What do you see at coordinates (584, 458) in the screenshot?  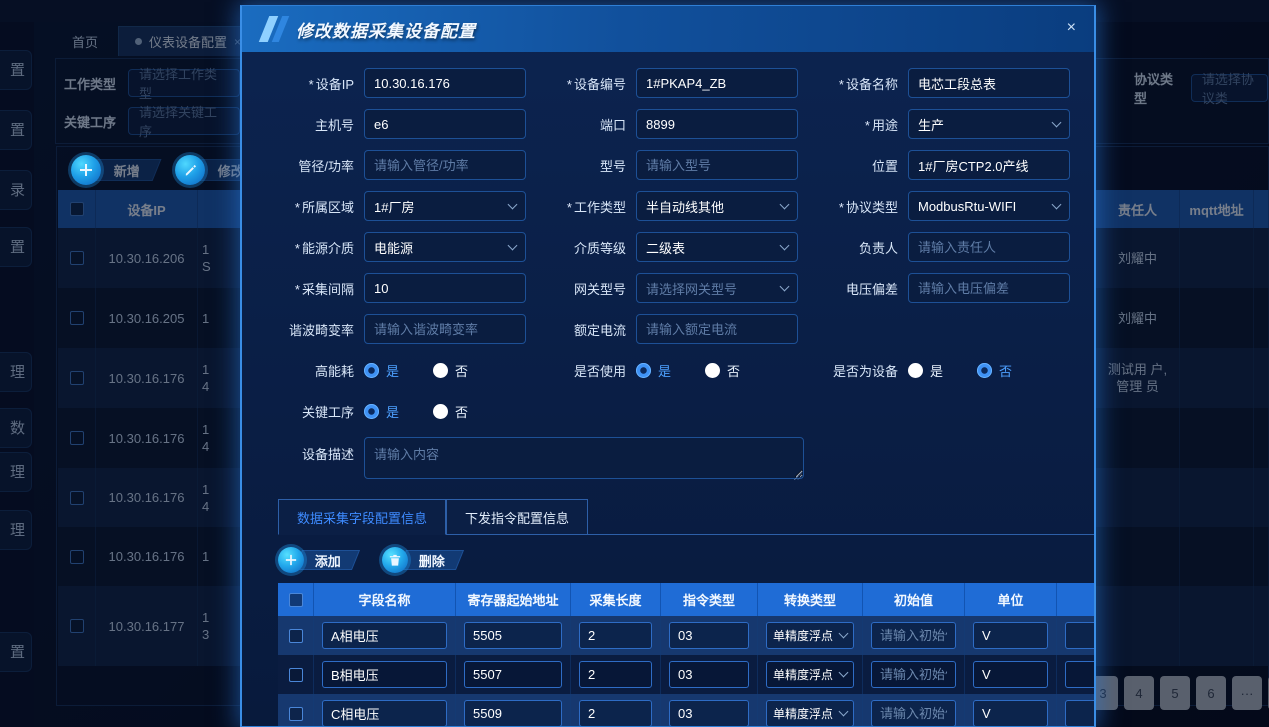 I see `description-textarea` at bounding box center [584, 458].